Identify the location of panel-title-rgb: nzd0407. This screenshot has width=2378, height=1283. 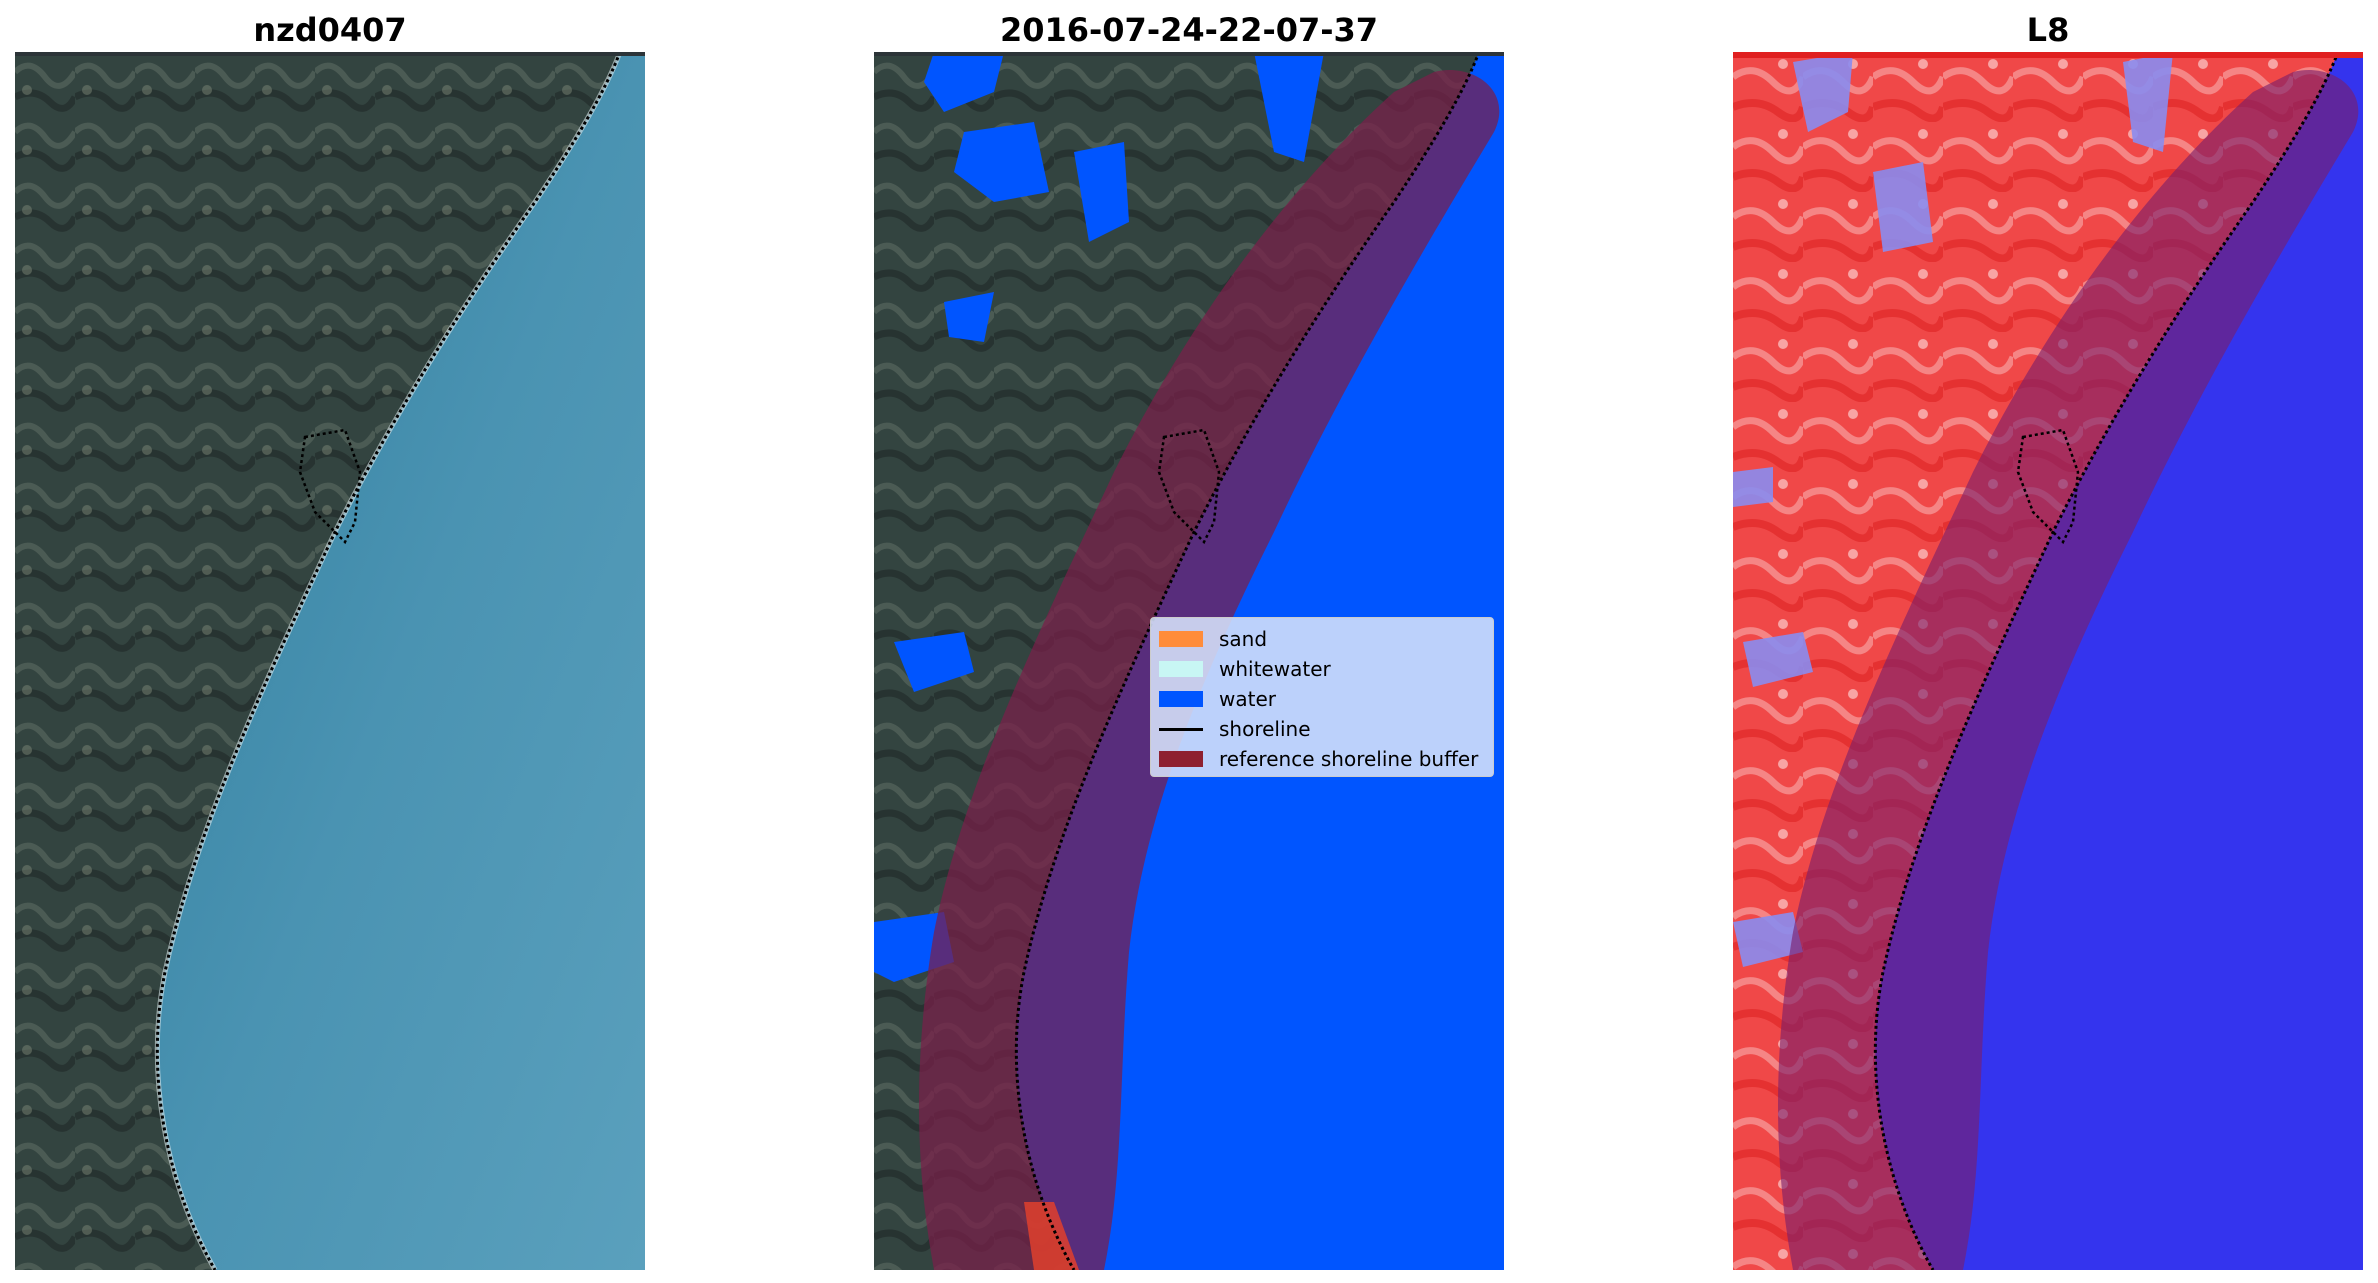
(330, 30).